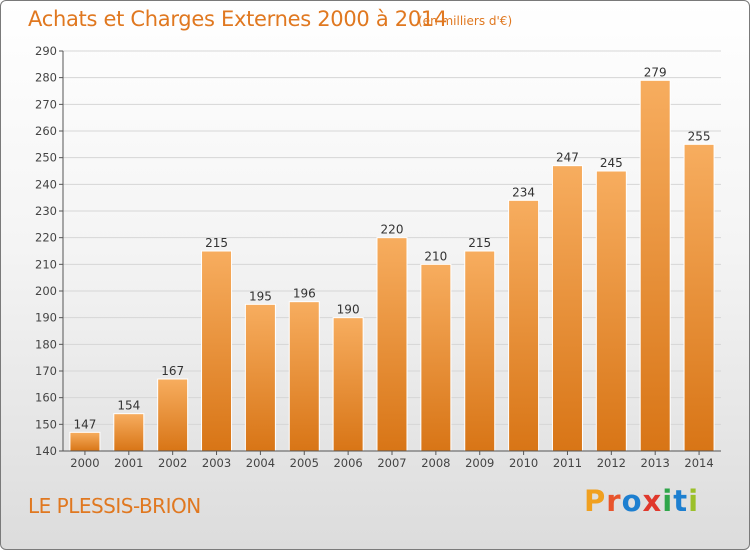 The width and height of the screenshot is (750, 550). What do you see at coordinates (46, 344) in the screenshot?
I see `y-tick-label: 180` at bounding box center [46, 344].